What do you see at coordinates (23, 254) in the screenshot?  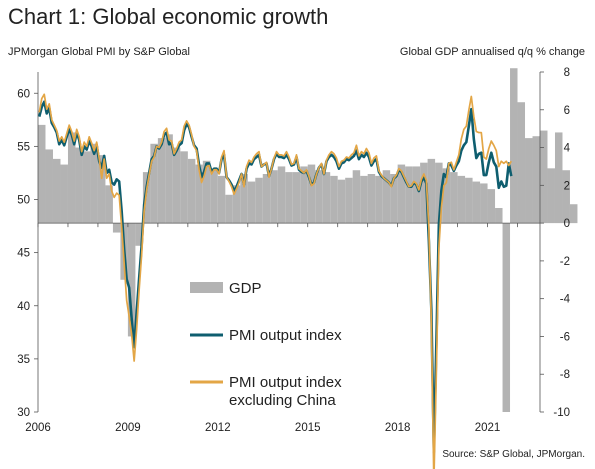 I see `left-tick-label: 45` at bounding box center [23, 254].